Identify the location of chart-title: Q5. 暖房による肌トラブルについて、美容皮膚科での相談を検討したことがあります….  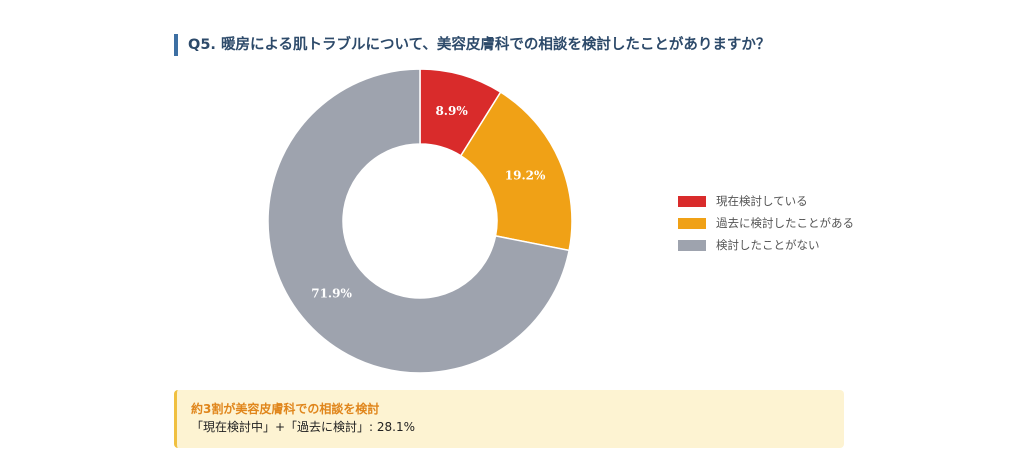
(472, 45).